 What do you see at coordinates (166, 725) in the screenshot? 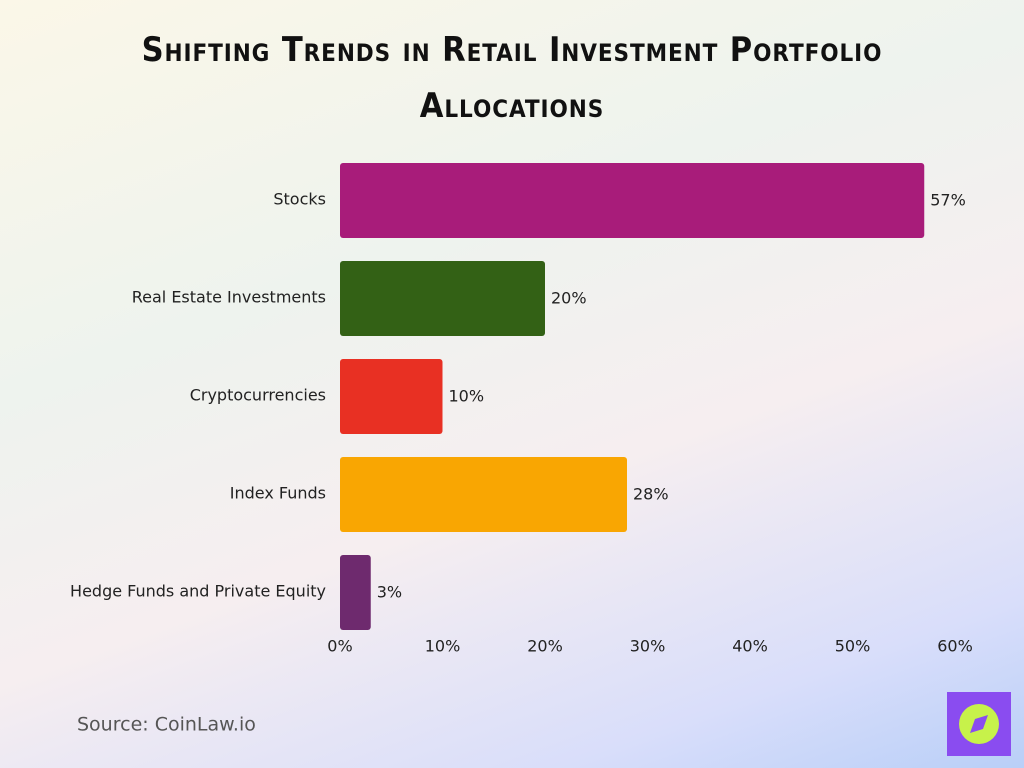
I see `source: Source: CoinLaw.io` at bounding box center [166, 725].